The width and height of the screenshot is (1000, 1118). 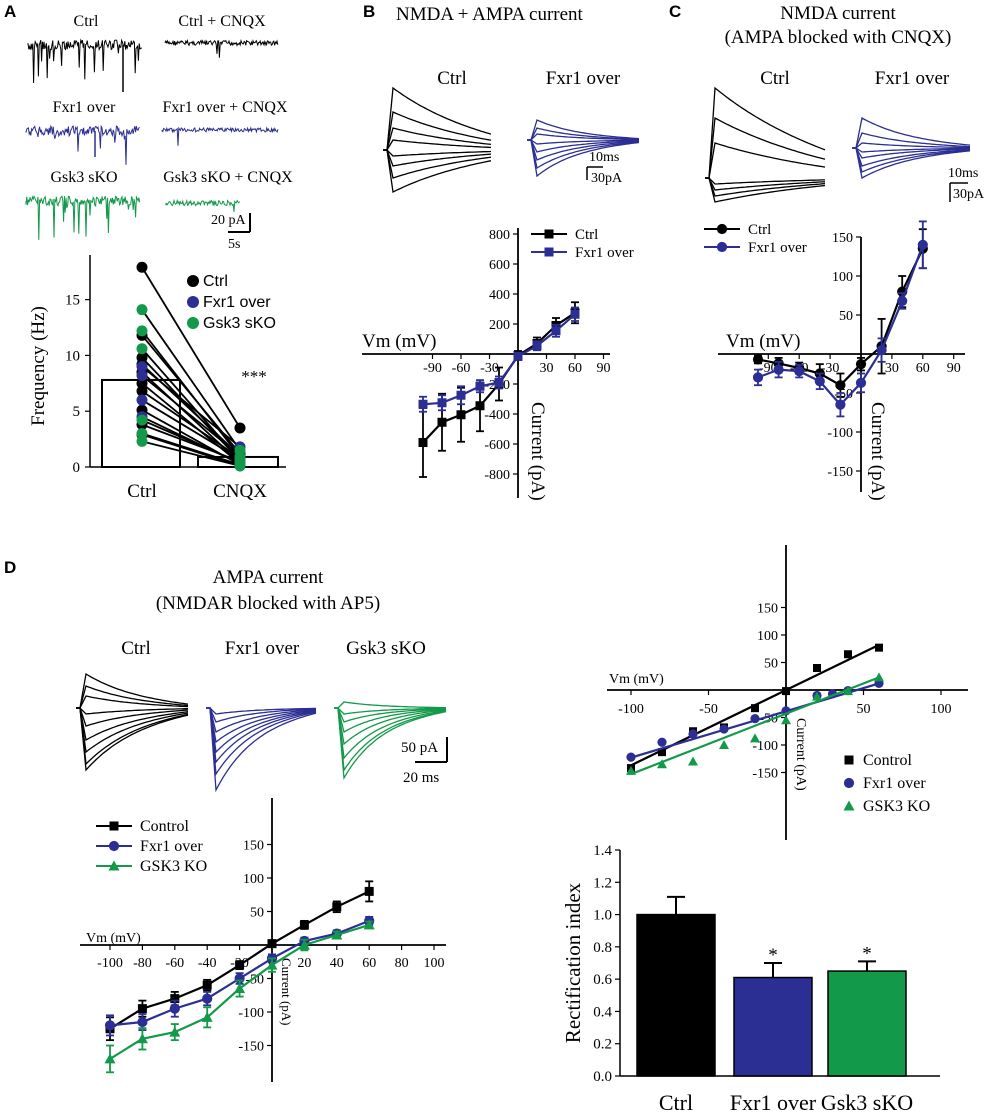 What do you see at coordinates (838, 37) in the screenshot?
I see `panel-c-title-2: (AMPA blocked with CNQX)` at bounding box center [838, 37].